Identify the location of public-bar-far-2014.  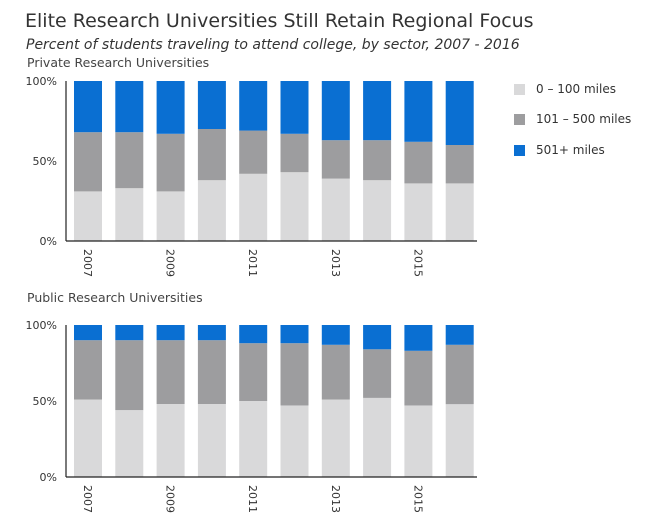
(377, 337).